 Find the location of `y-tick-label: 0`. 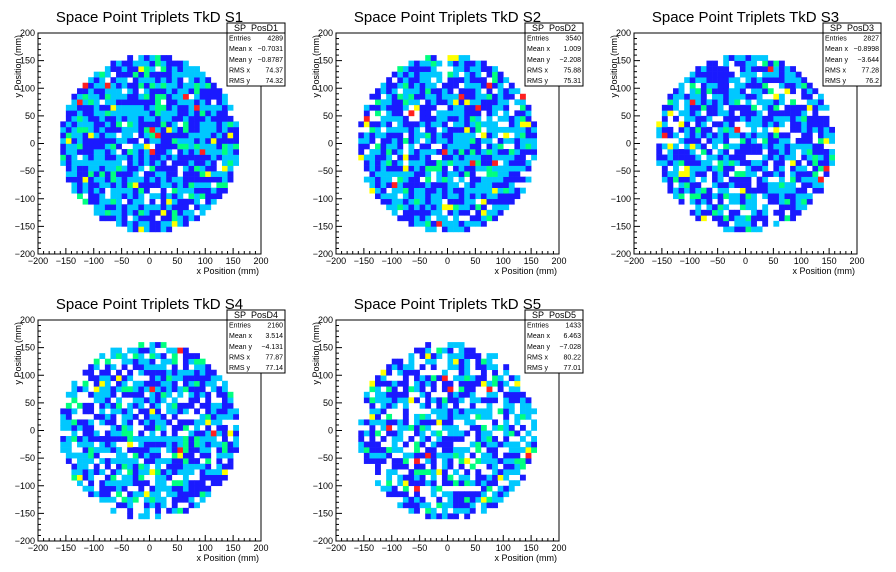

y-tick-label: 0 is located at coordinates (32, 431).